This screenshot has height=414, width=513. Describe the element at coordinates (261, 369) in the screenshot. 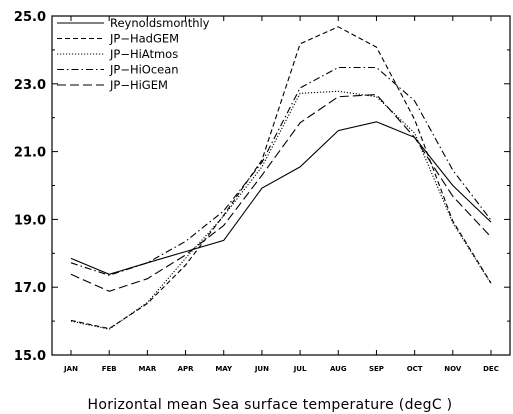

I see `x-tick-label: JUN` at that location.